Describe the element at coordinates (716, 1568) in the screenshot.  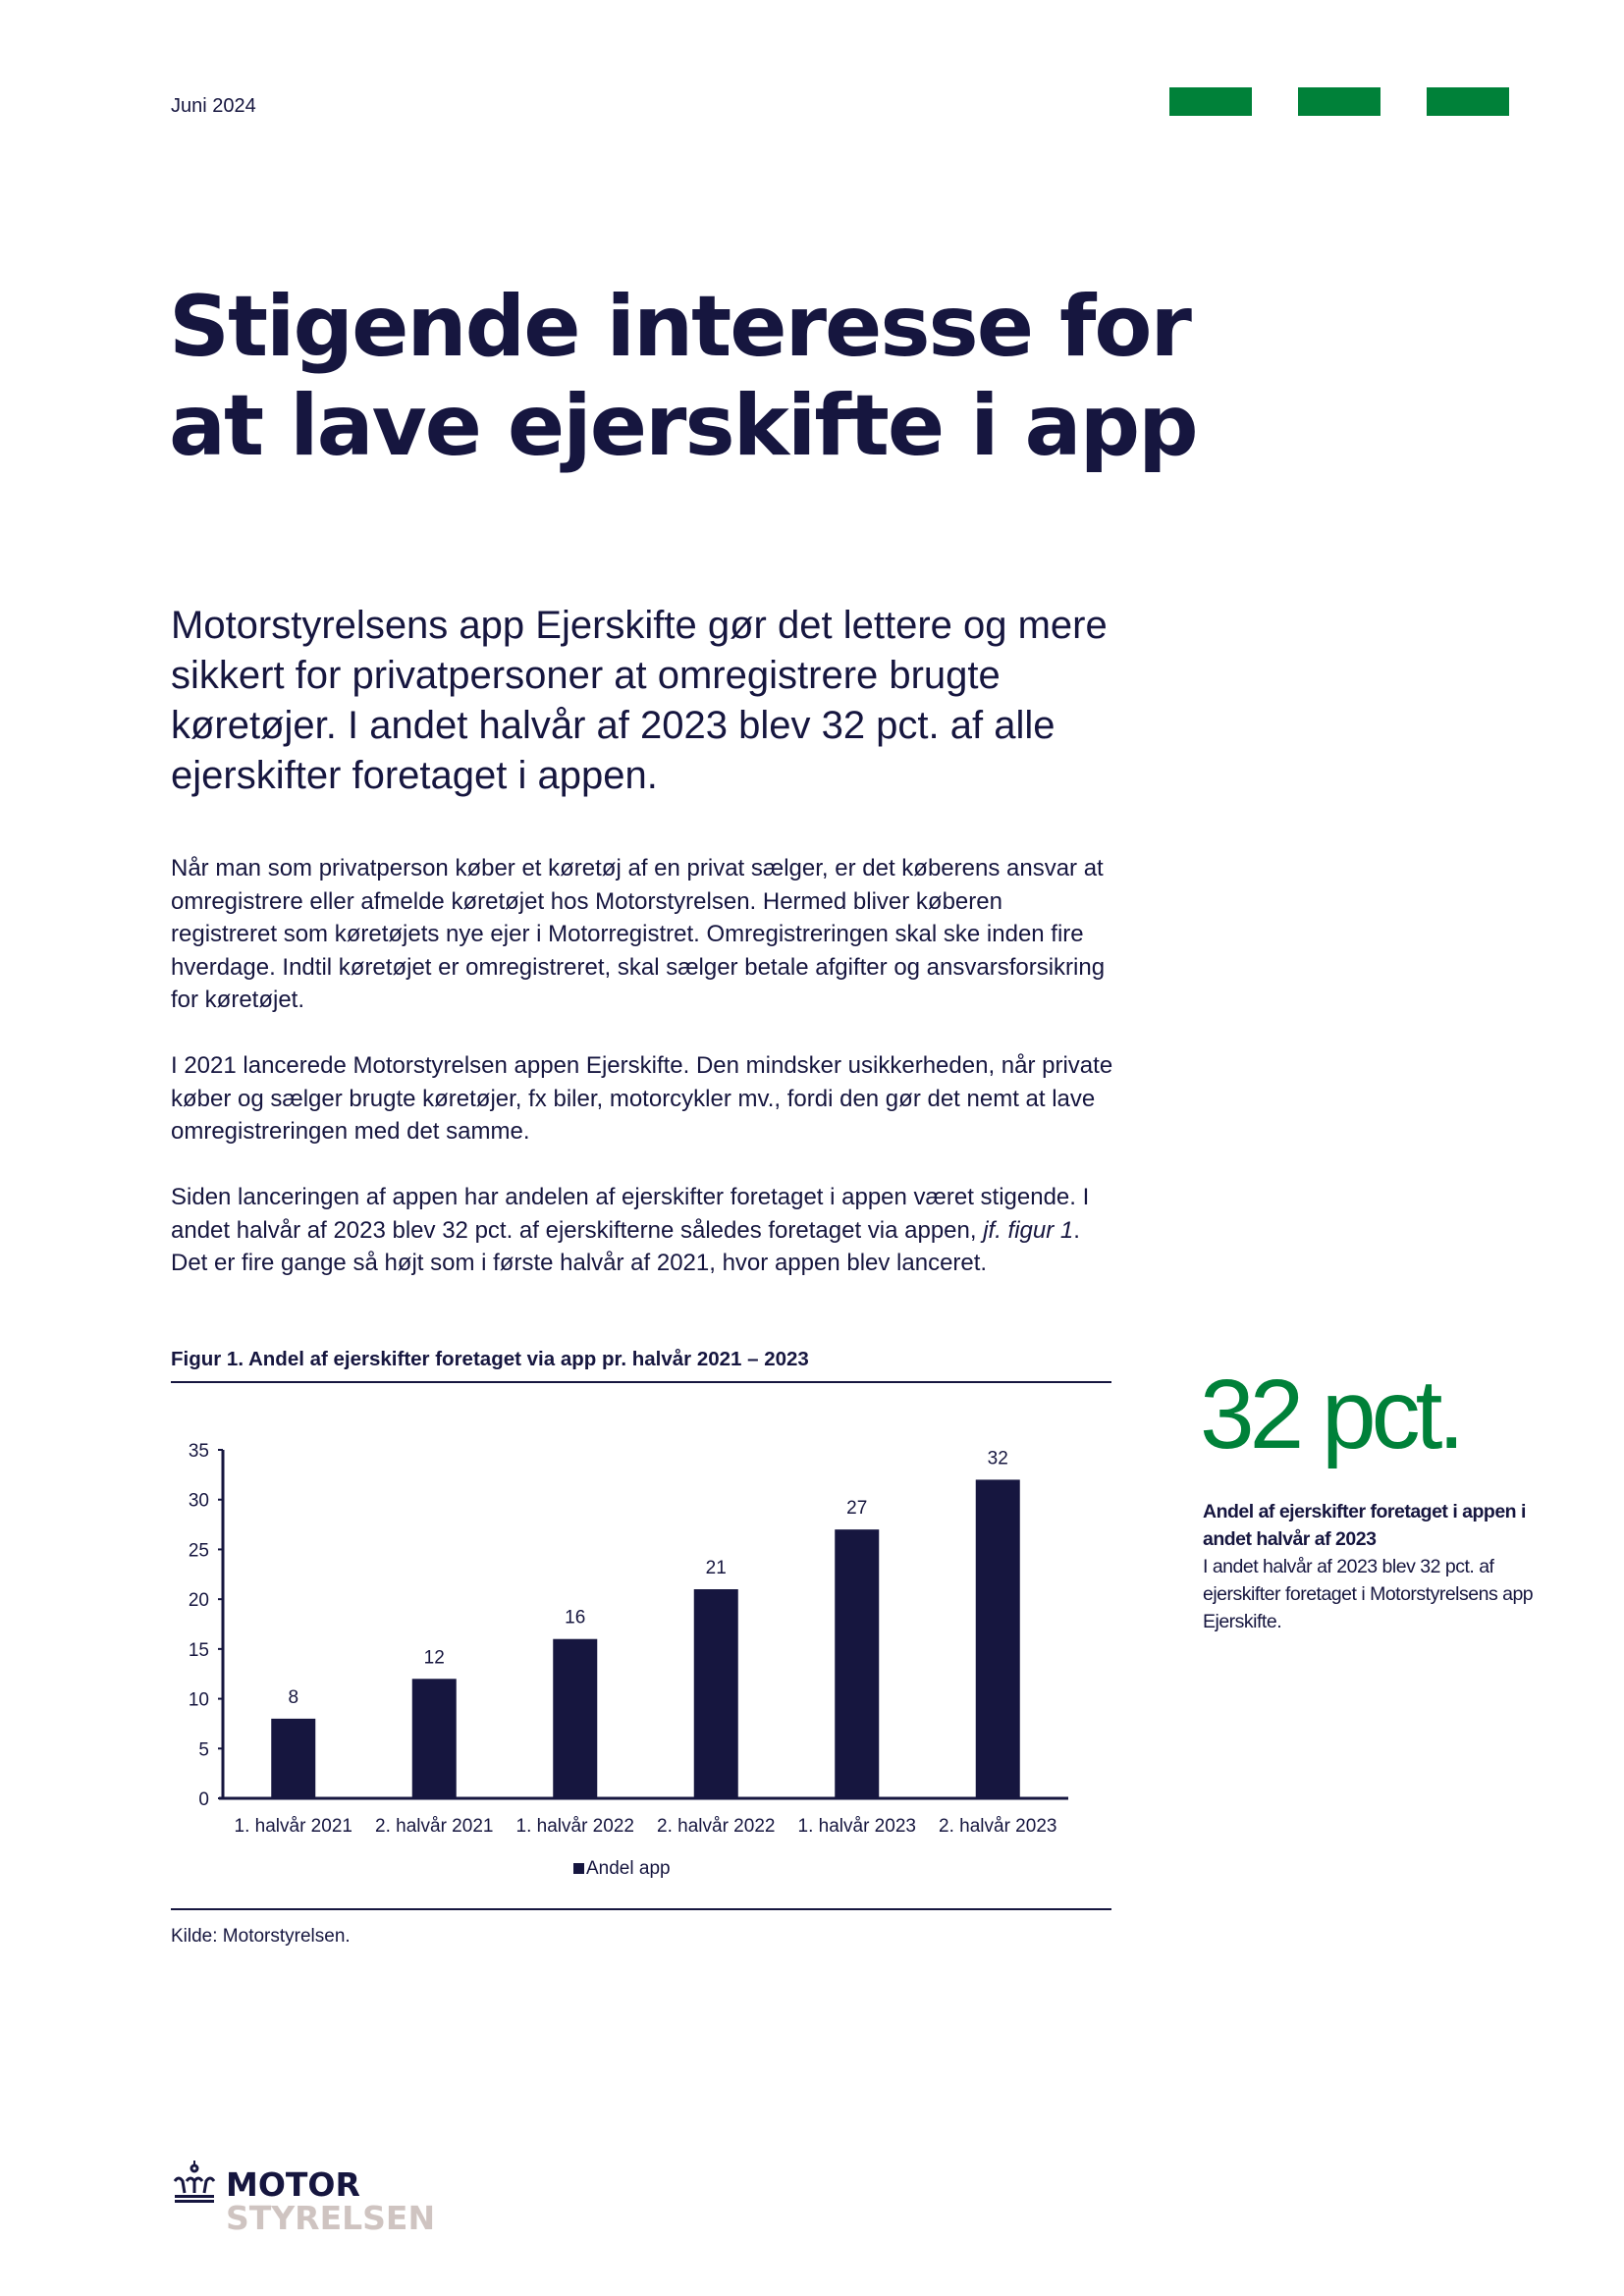
I see `data-label: 21` at that location.